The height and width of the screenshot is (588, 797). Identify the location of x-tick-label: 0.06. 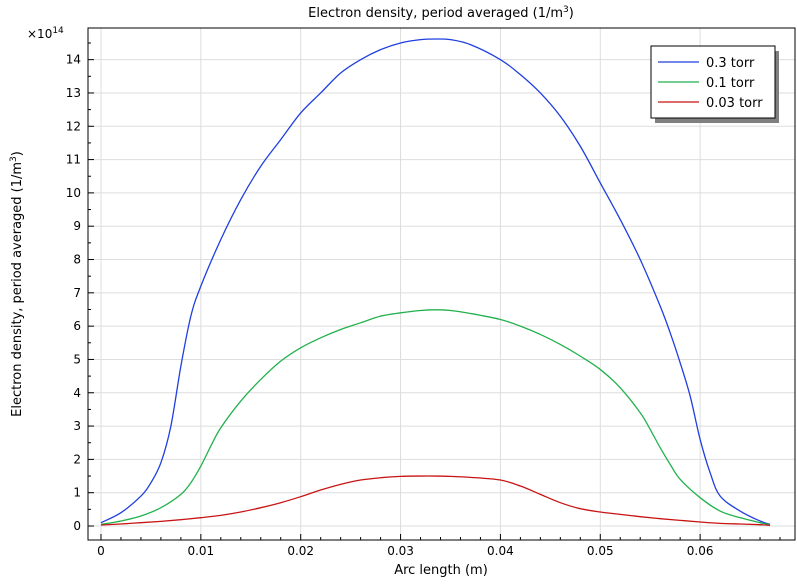
(700, 551).